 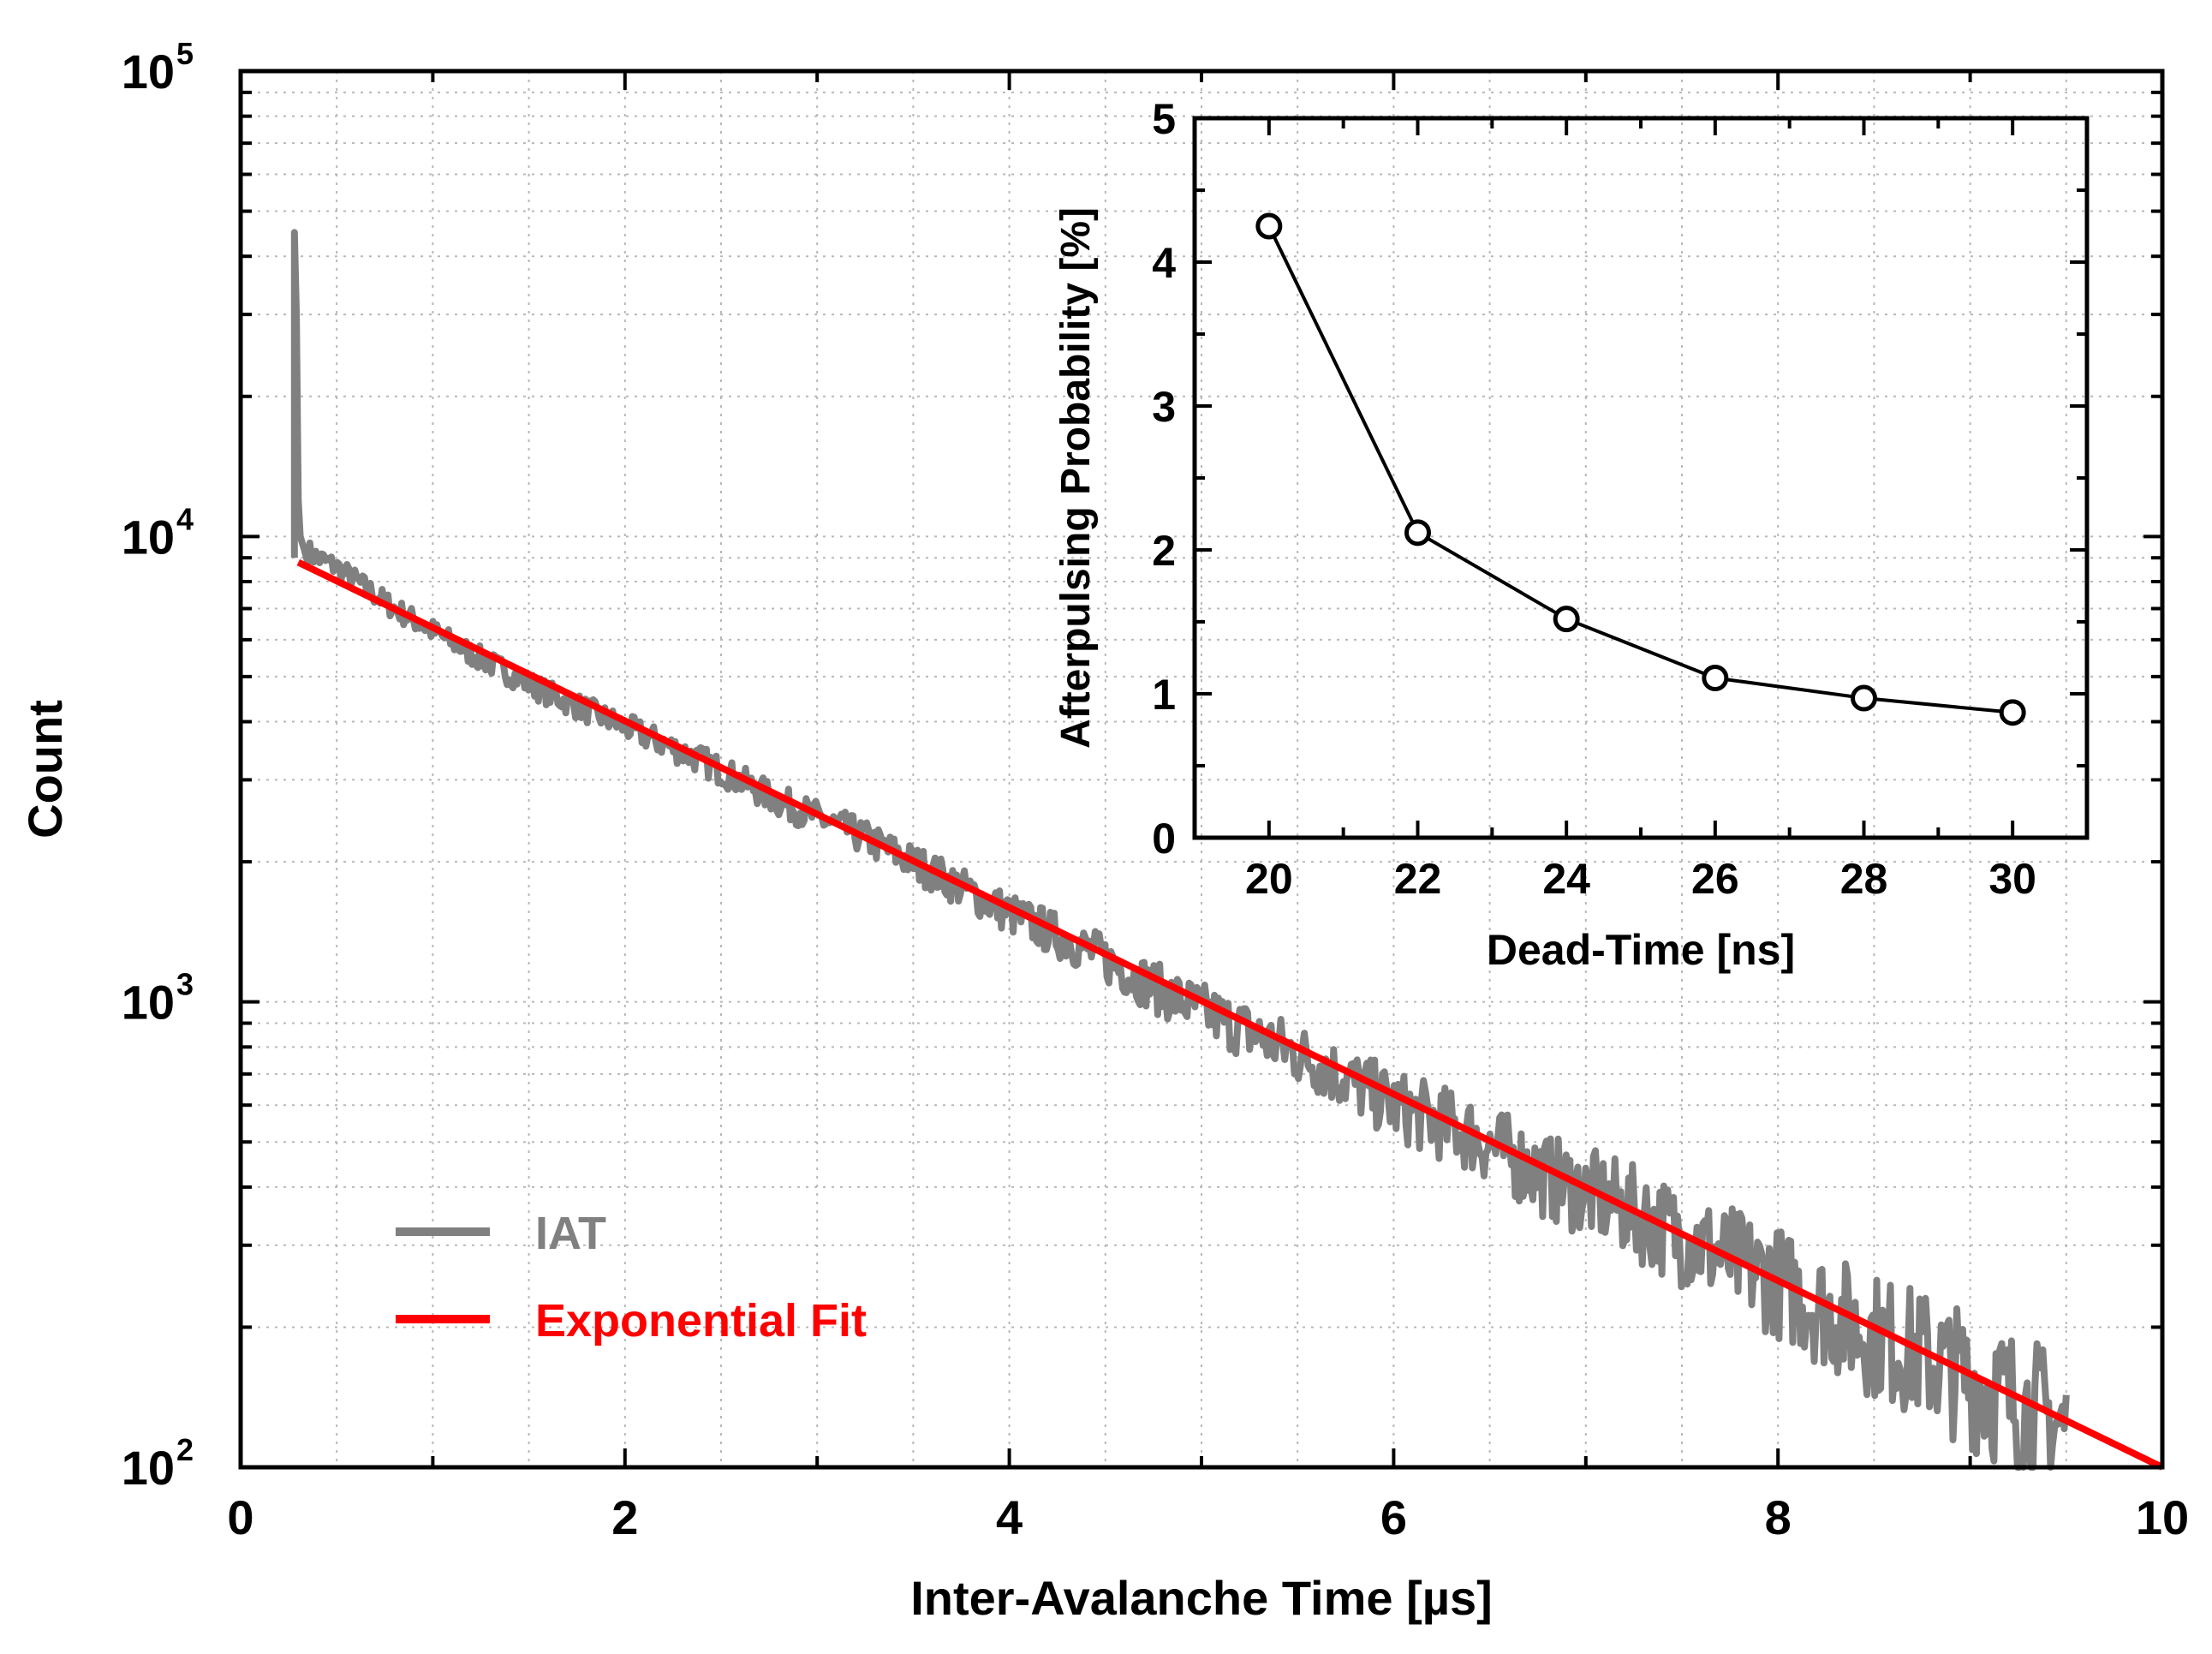 What do you see at coordinates (624, 1517) in the screenshot?
I see `x-tick-label: 2` at bounding box center [624, 1517].